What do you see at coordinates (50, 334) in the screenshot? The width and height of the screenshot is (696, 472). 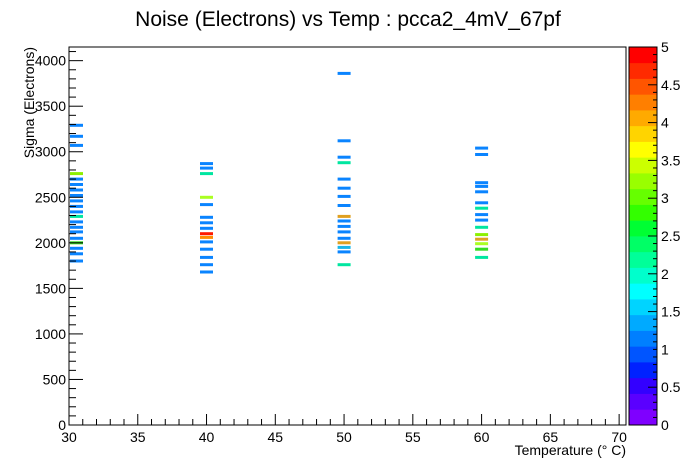 I see `y-tick-label: 1000` at bounding box center [50, 334].